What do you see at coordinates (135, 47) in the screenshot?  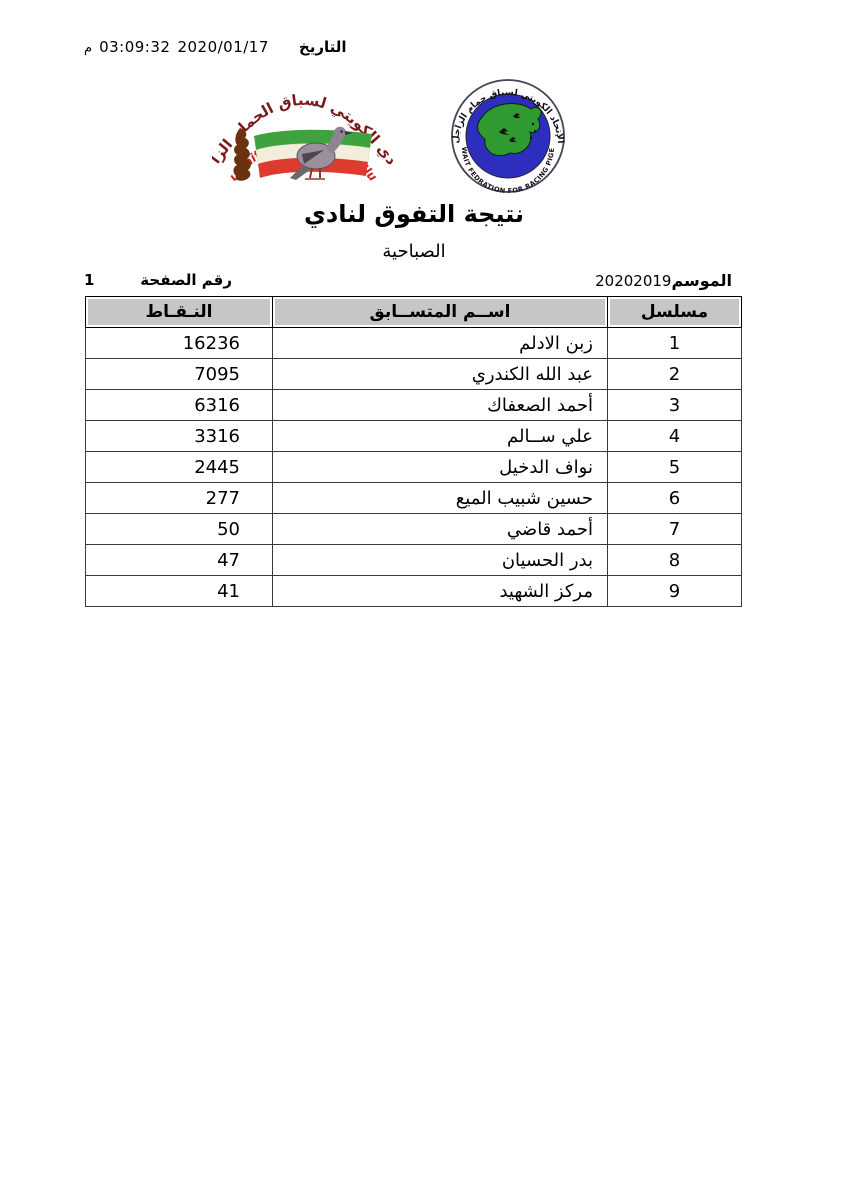 I see `time-value: 03:09:32` at bounding box center [135, 47].